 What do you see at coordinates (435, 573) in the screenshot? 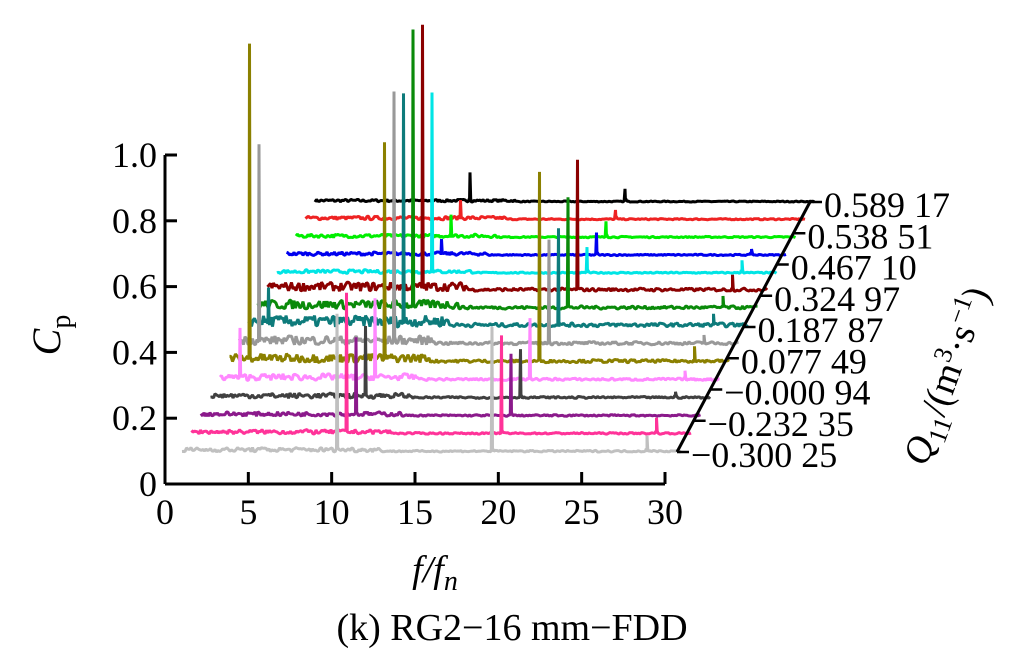
I see `x-axis-title: f/fn` at bounding box center [435, 573].